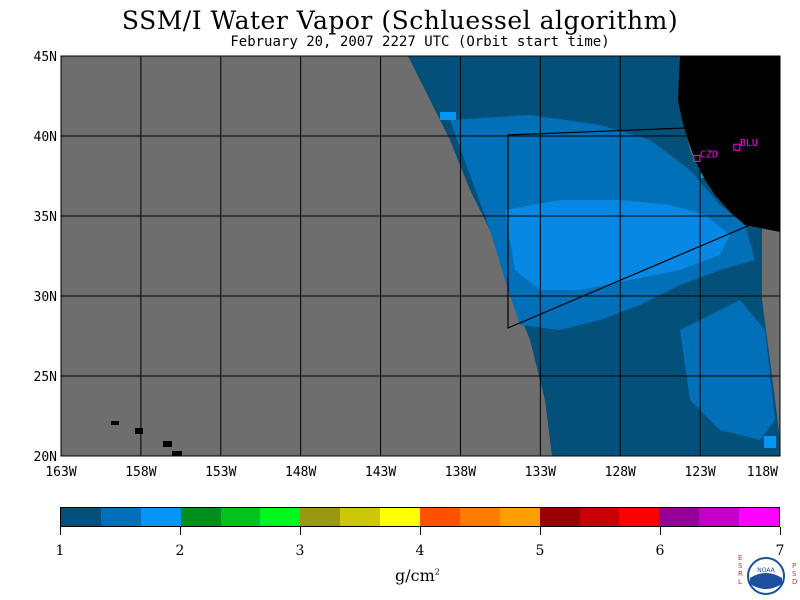 Image resolution: width=800 pixels, height=600 pixels. I want to click on longitude-label: 133W, so click(540, 472).